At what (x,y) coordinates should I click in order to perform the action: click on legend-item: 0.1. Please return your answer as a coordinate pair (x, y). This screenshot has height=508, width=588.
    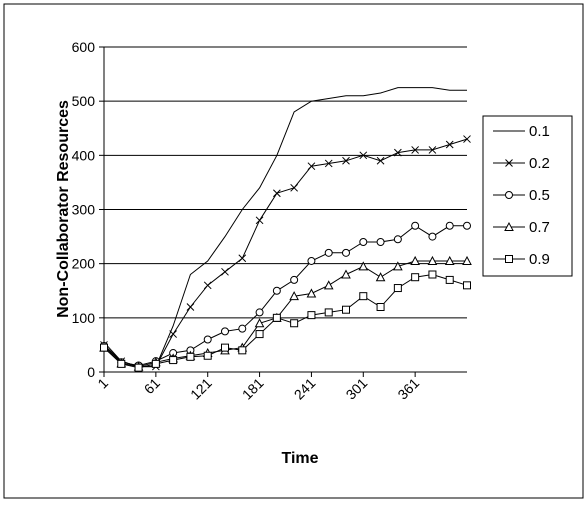
    Looking at the image, I should click on (521, 131).